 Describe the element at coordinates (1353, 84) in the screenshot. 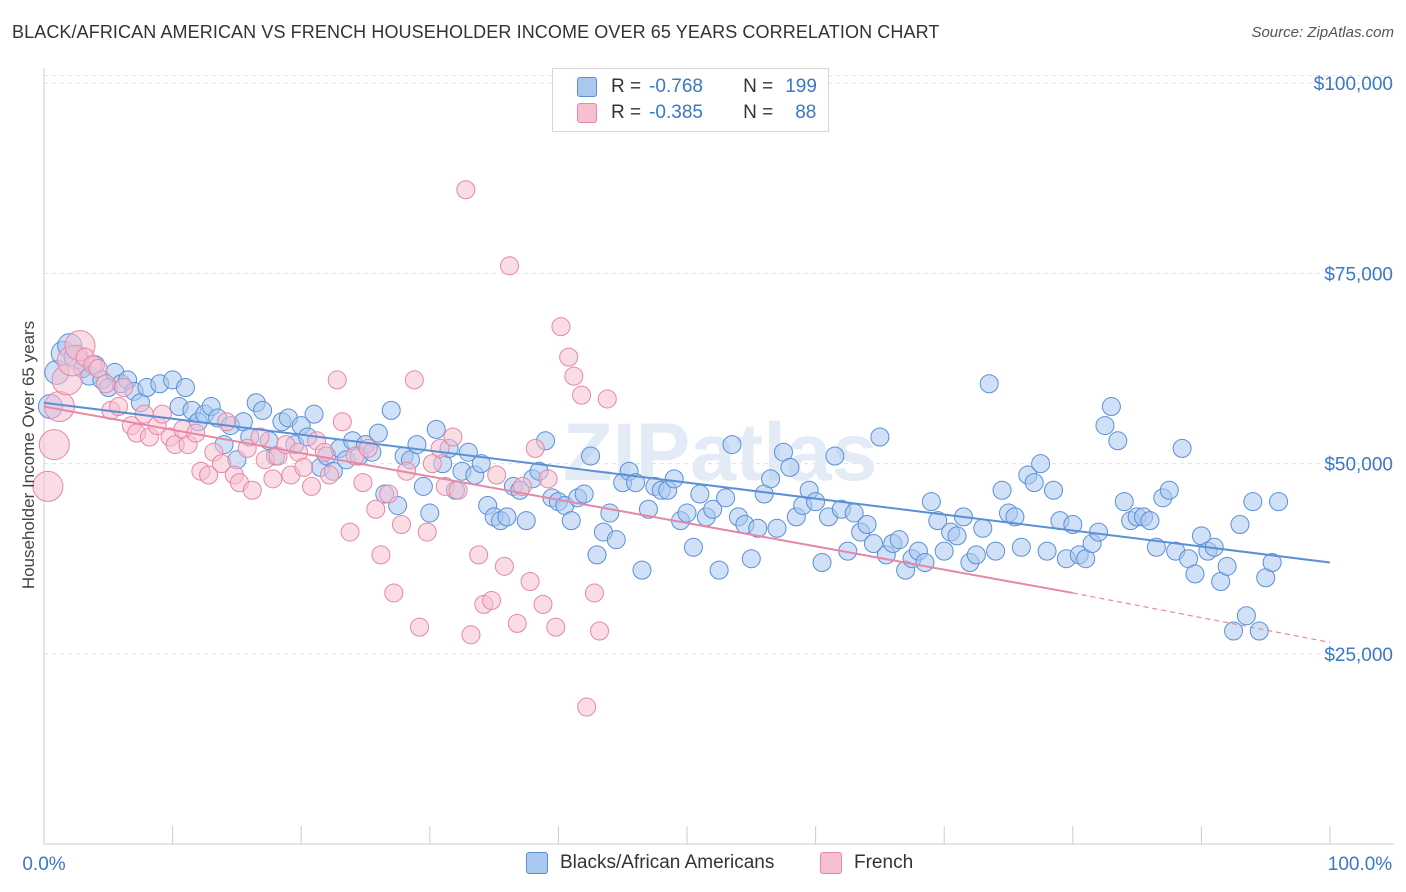

I see `y-tick-label: $100,000` at that location.